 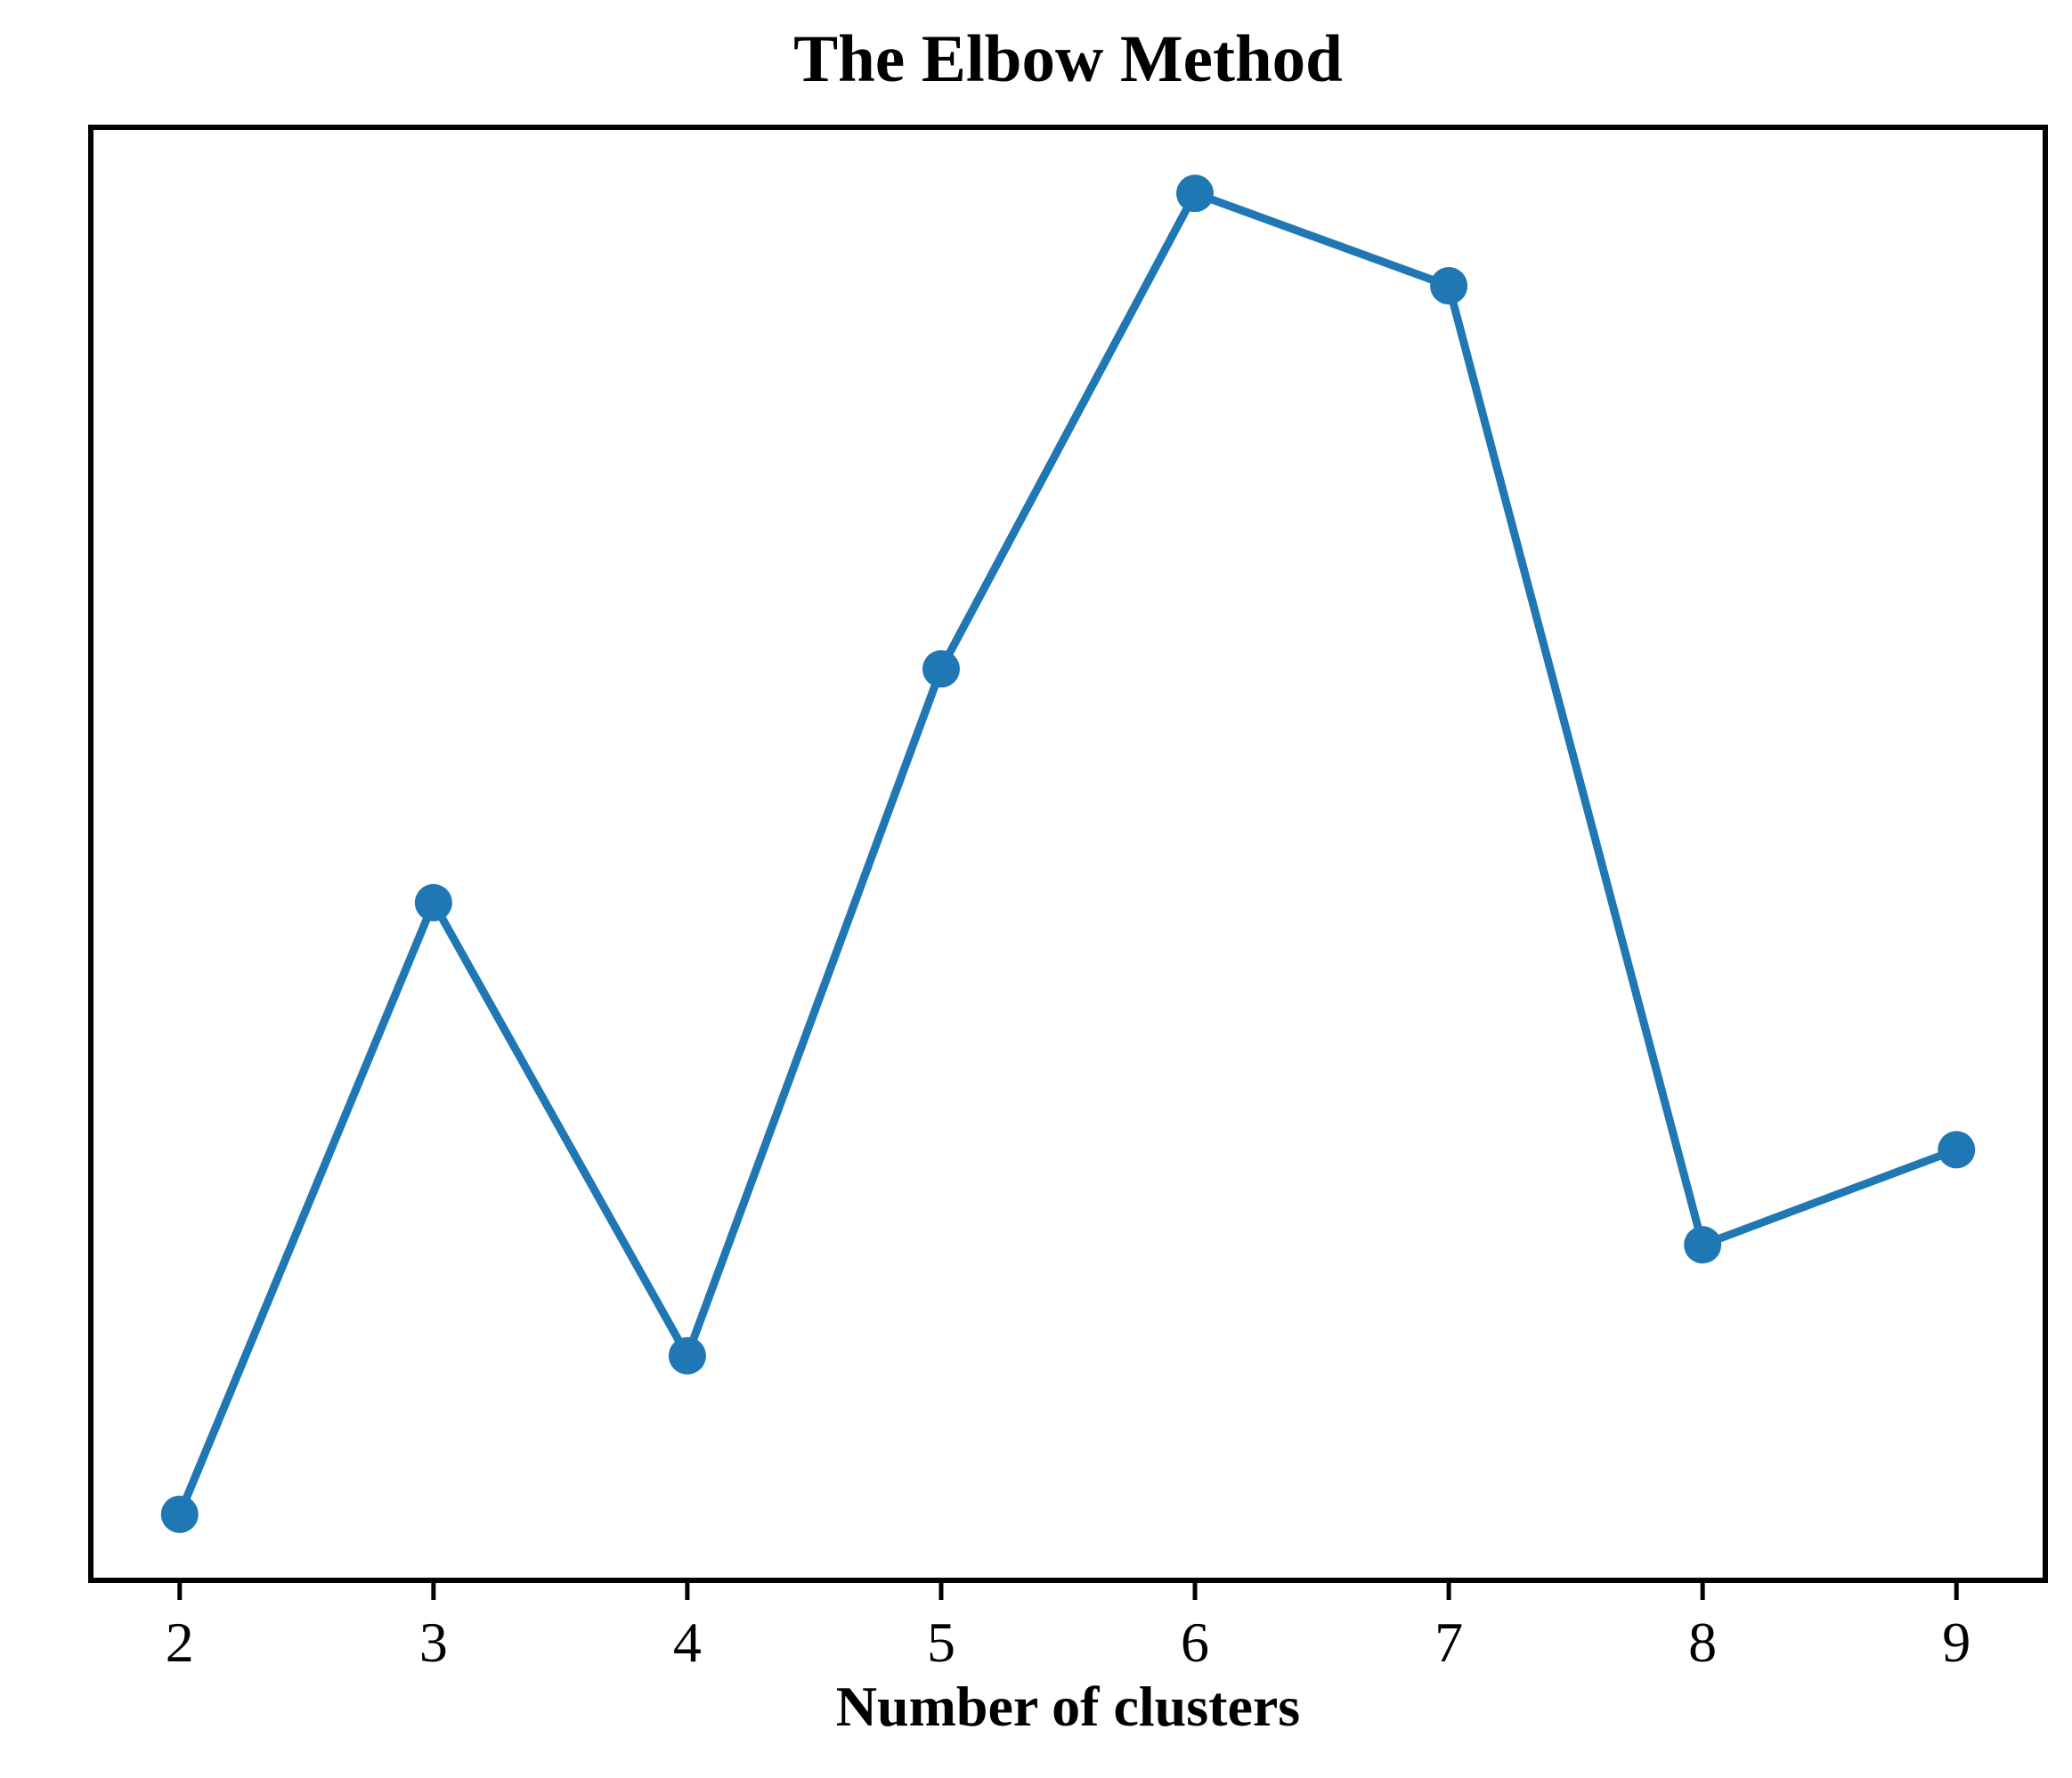 I want to click on x-tick-label: 9, so click(x=1956, y=1642).